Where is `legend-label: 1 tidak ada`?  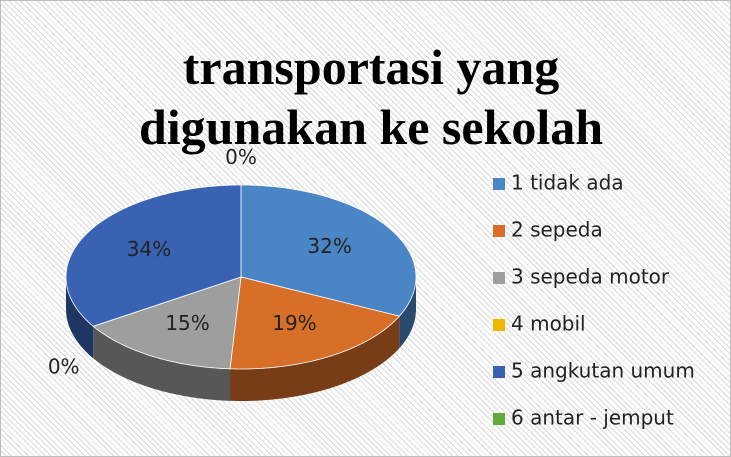 legend-label: 1 tidak ada is located at coordinates (567, 183).